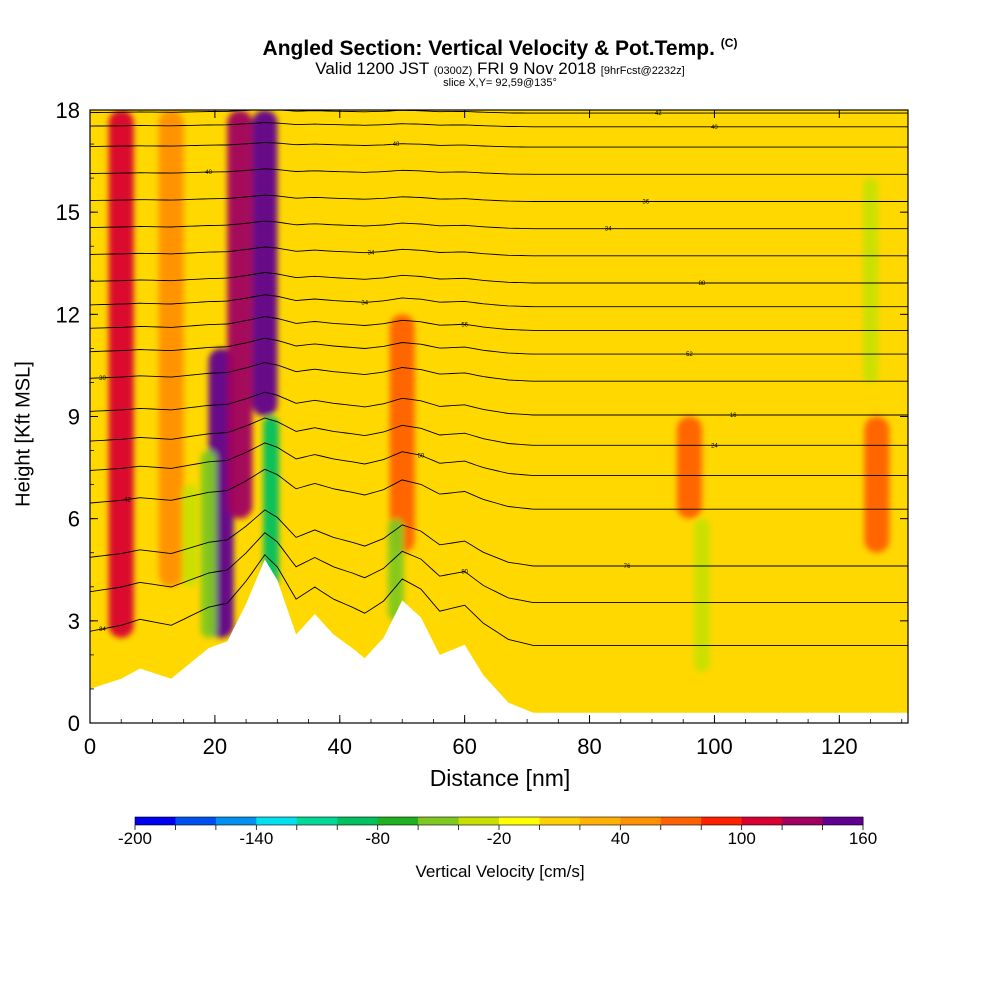  What do you see at coordinates (68, 212) in the screenshot?
I see `y-tick-label: 15` at bounding box center [68, 212].